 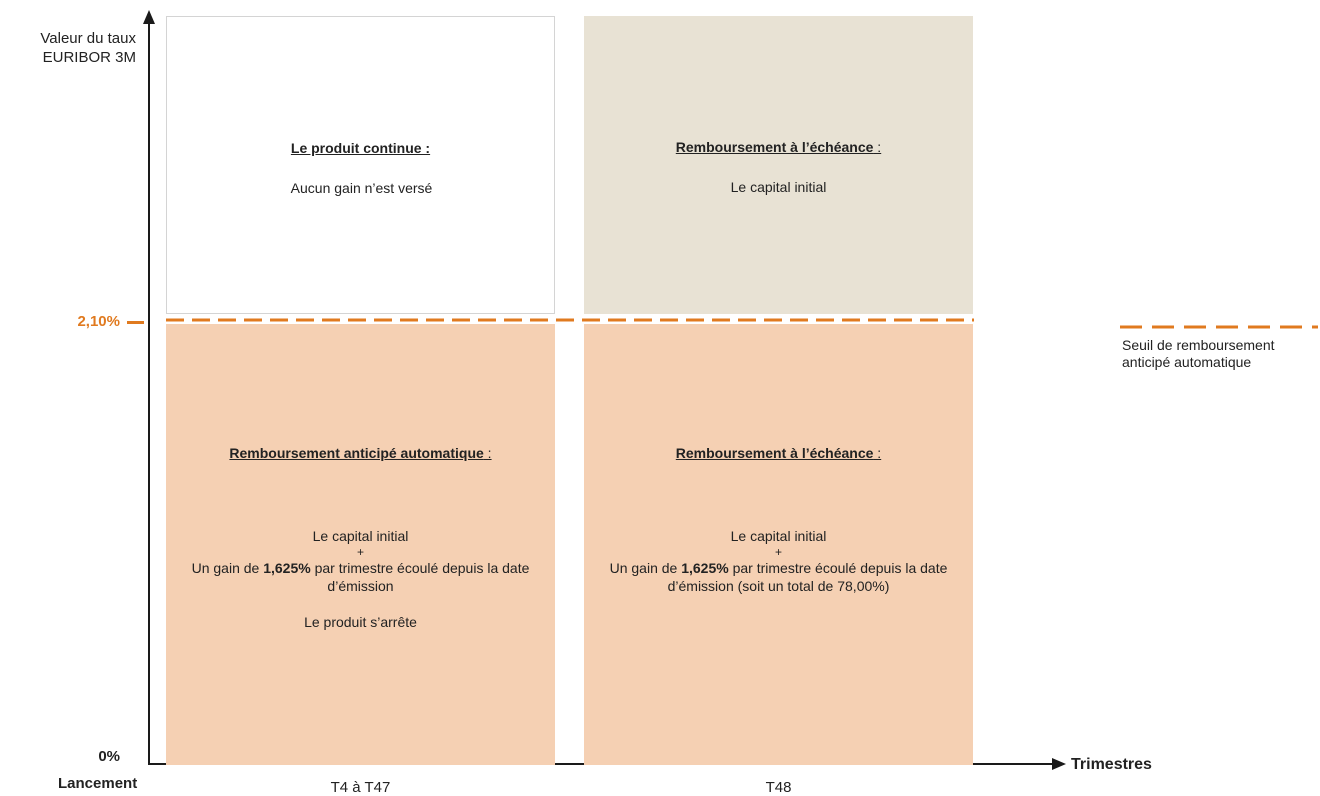 What do you see at coordinates (360, 148) in the screenshot?
I see `box-title: Le produit continue :` at bounding box center [360, 148].